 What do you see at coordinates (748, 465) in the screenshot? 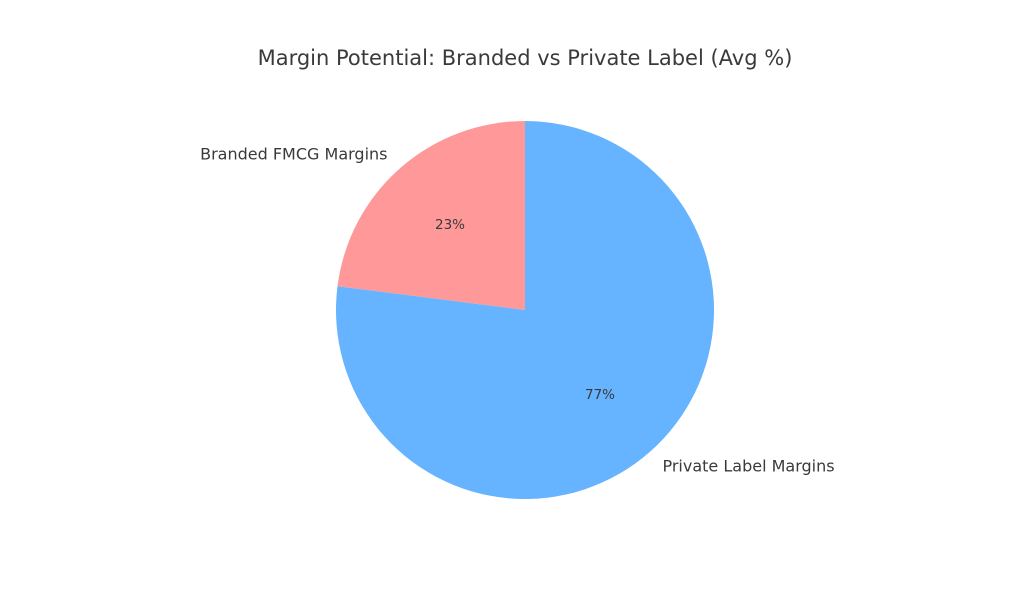
I see `slice-label-1: Private Label Margins` at bounding box center [748, 465].